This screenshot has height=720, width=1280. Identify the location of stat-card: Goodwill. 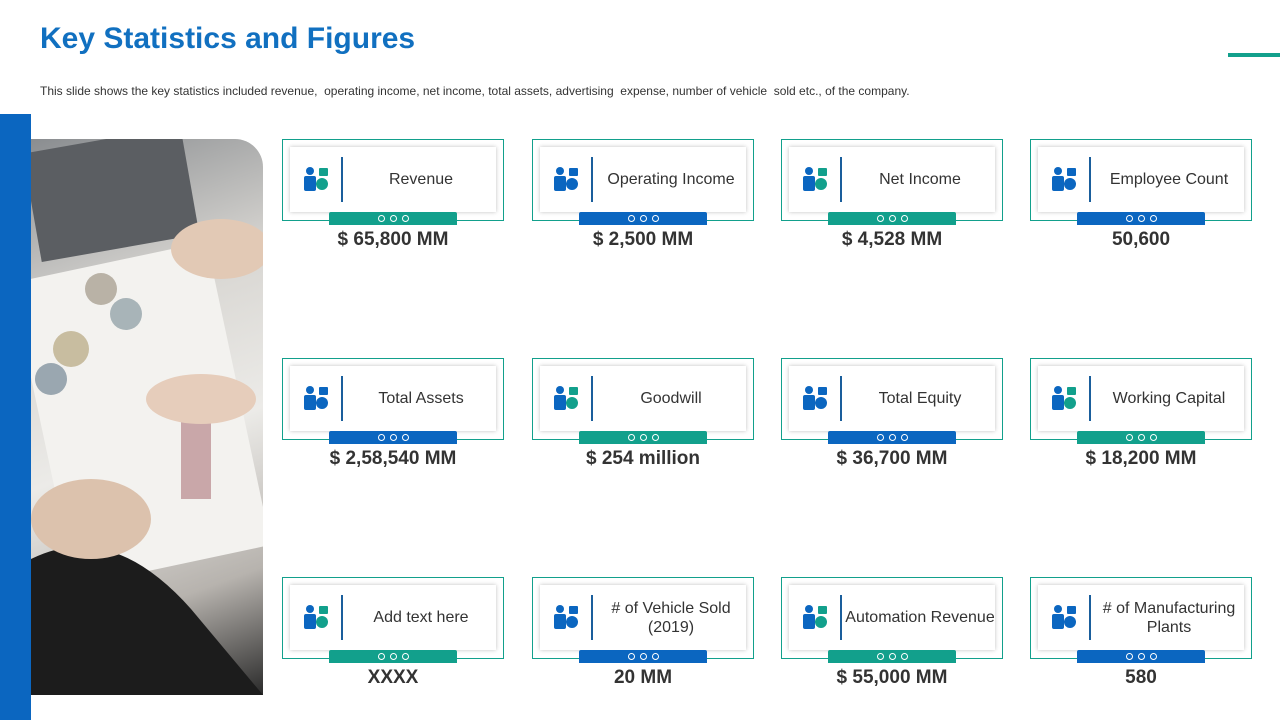
(643, 399).